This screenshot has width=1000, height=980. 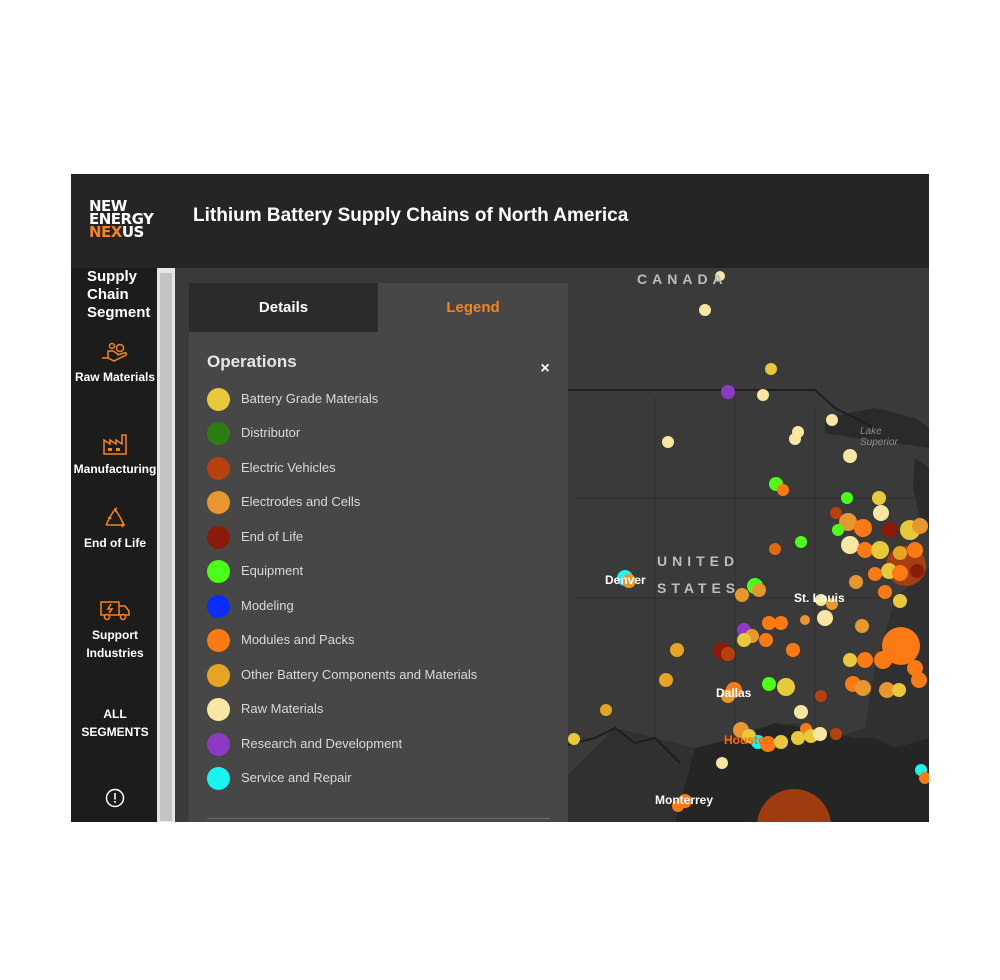 What do you see at coordinates (121, 219) in the screenshot?
I see `logo-line-2: ENERGY` at bounding box center [121, 219].